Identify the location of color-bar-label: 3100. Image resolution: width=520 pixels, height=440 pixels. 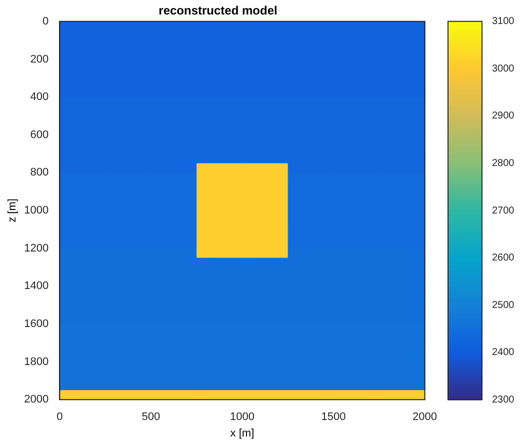
(503, 22).